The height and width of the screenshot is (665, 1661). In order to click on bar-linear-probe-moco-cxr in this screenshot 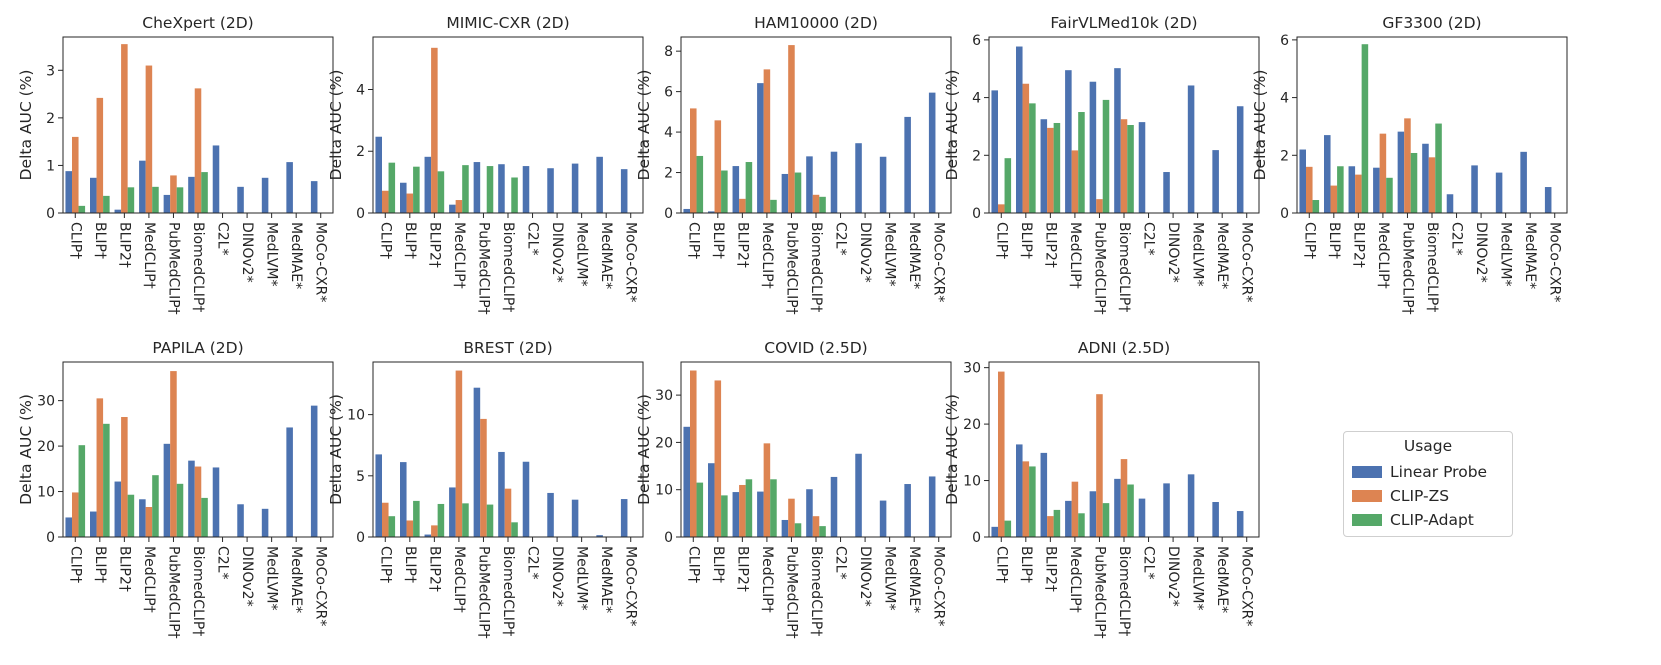, I will do `click(932, 152)`.